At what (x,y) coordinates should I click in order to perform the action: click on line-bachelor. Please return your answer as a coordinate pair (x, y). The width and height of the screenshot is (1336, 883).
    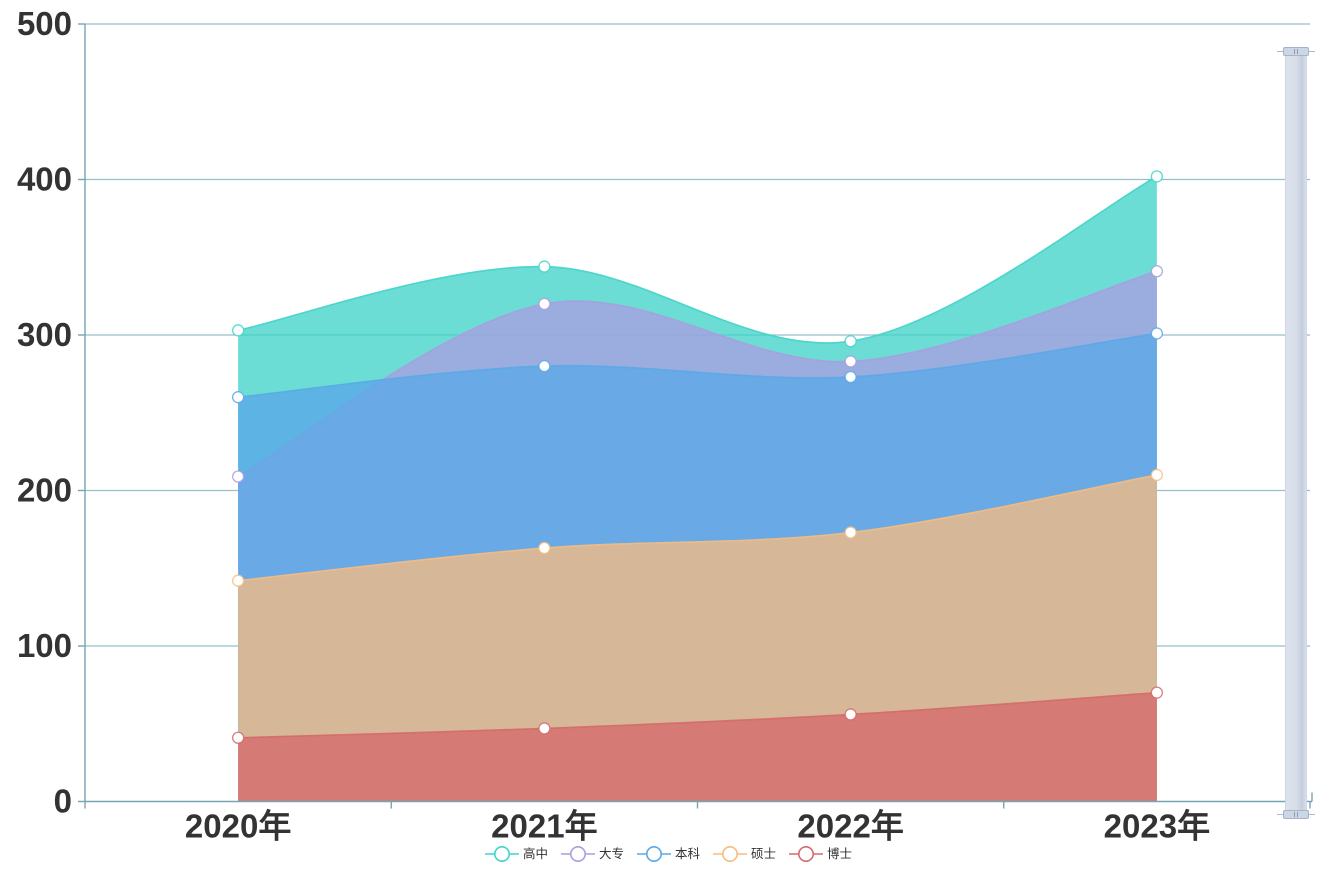
    Looking at the image, I should click on (697, 365).